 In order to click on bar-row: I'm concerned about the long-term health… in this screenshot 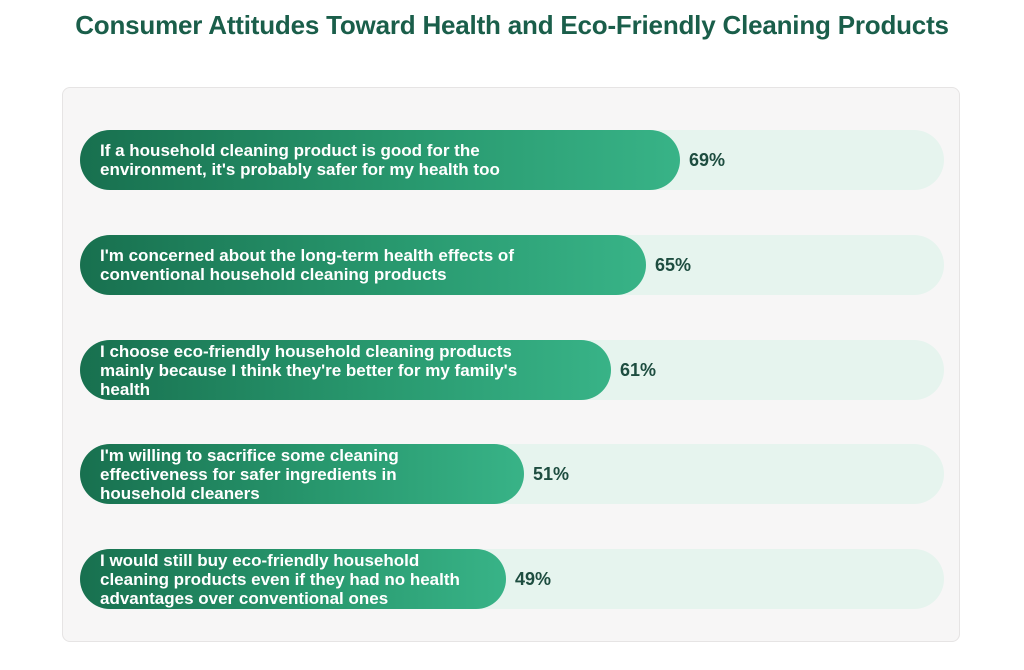, I will do `click(512, 265)`.